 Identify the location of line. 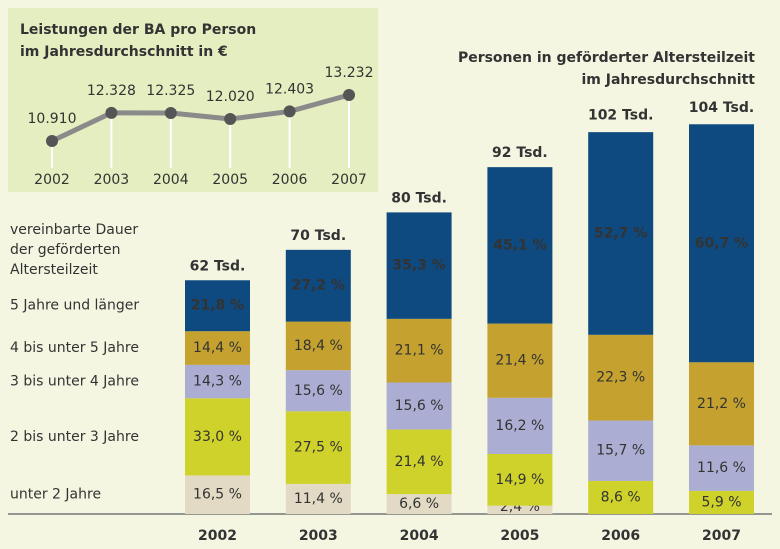
(200, 118).